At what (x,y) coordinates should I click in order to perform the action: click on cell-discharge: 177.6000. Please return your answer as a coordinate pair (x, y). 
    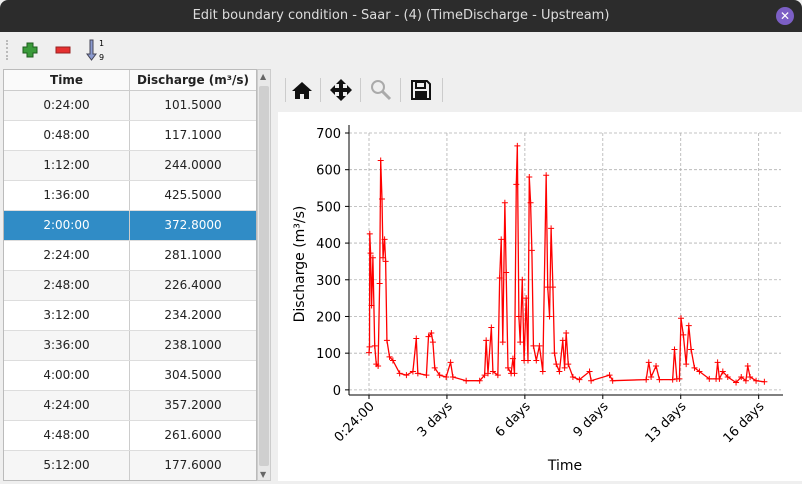
    Looking at the image, I should click on (193, 465).